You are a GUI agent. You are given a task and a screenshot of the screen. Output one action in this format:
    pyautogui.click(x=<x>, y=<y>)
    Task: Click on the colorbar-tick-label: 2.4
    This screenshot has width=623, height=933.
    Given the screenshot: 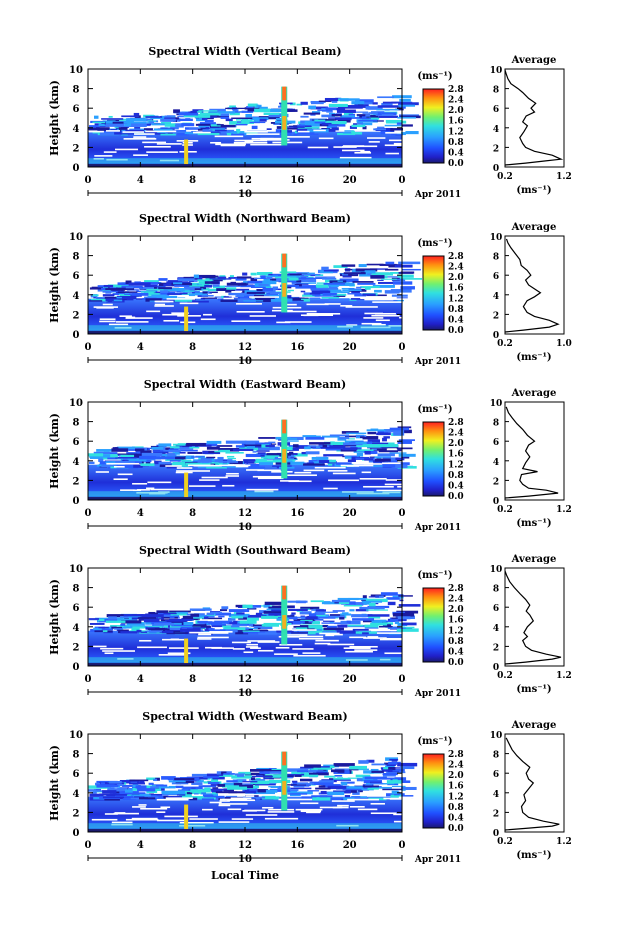 What is the action you would take?
    pyautogui.click(x=456, y=600)
    